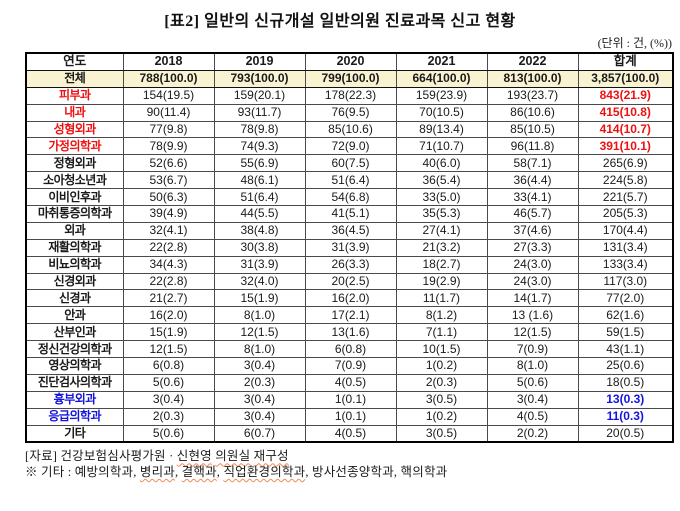 The width and height of the screenshot is (680, 511). What do you see at coordinates (625, 230) in the screenshot?
I see `total-cell: 170(4.4)` at bounding box center [625, 230].